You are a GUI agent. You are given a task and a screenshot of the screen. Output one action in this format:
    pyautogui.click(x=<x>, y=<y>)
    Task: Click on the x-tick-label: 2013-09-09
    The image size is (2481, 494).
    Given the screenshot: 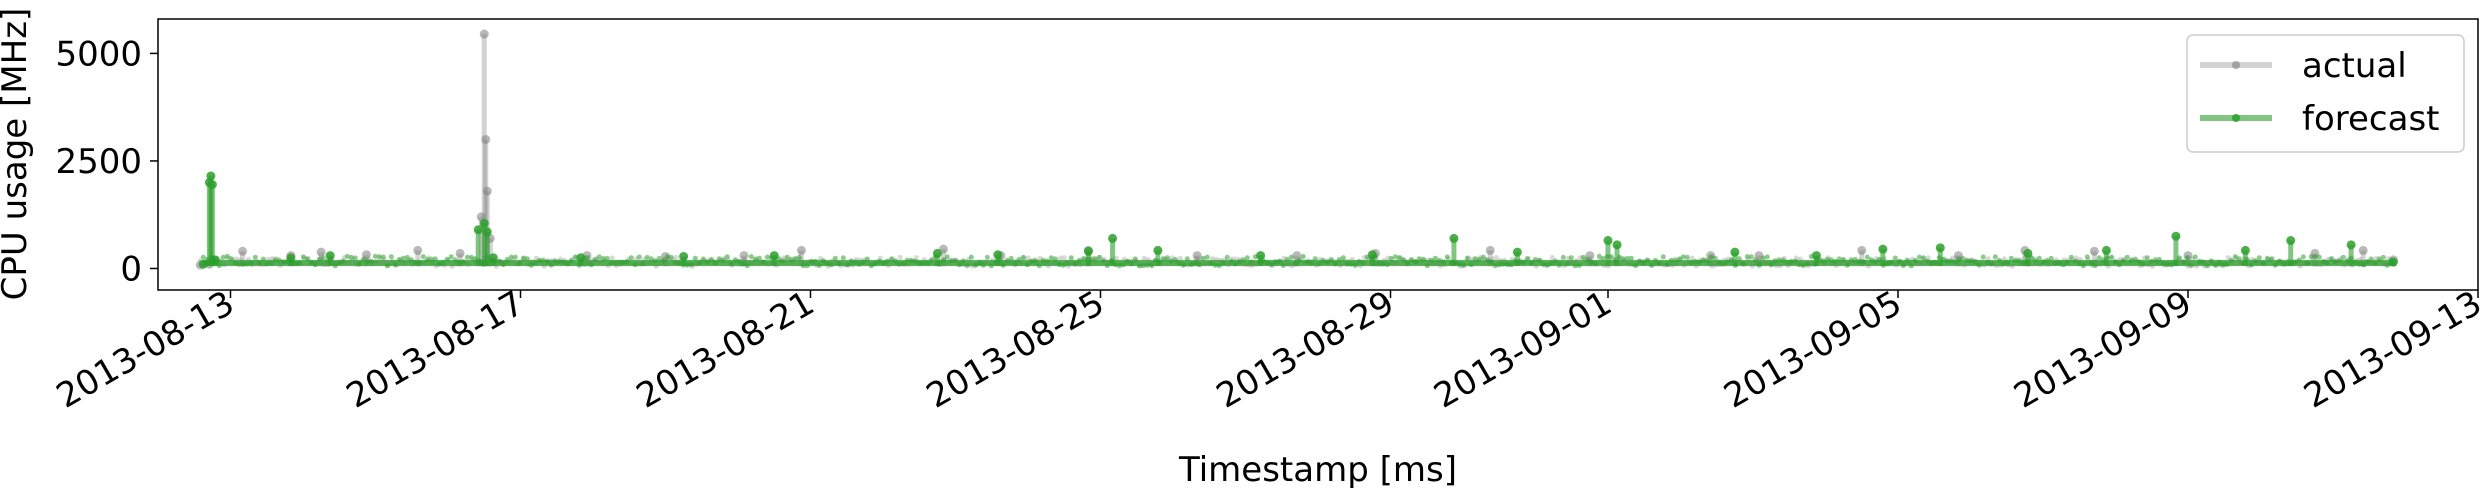 What is the action you would take?
    pyautogui.click(x=2102, y=349)
    